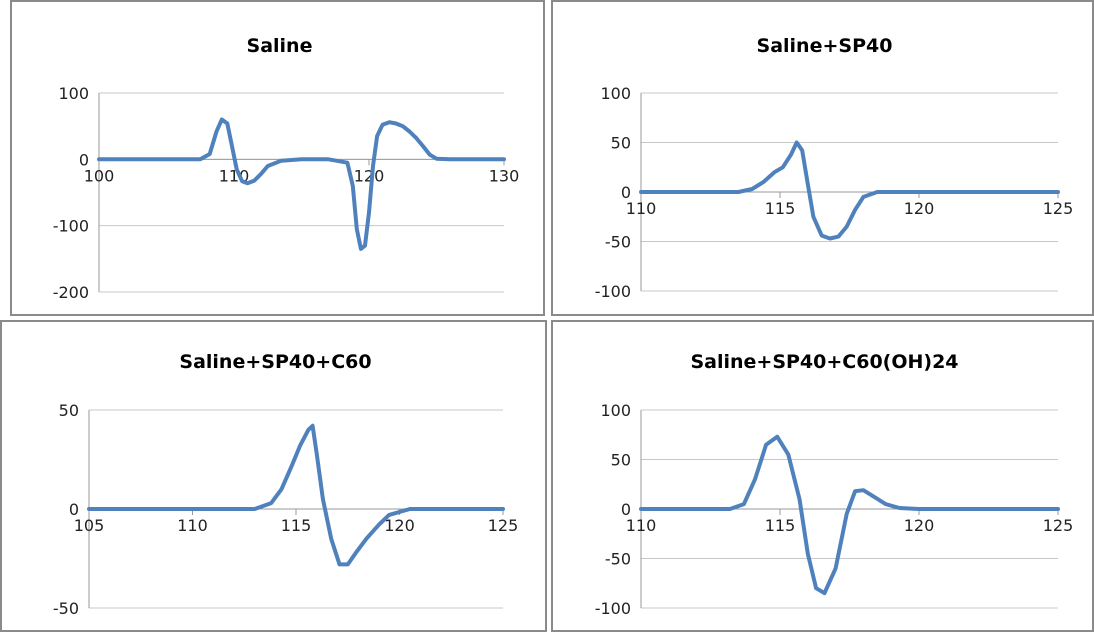  Describe the element at coordinates (280, 46) in the screenshot. I see `chart-title: Saline` at that location.